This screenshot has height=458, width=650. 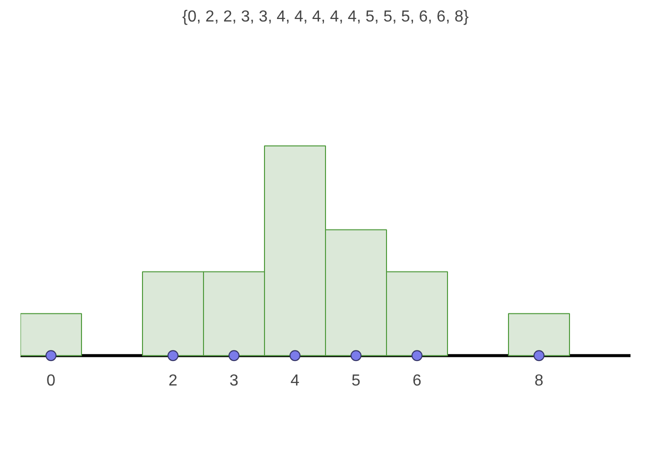 I want to click on x-tick-label: 3, so click(x=234, y=381).